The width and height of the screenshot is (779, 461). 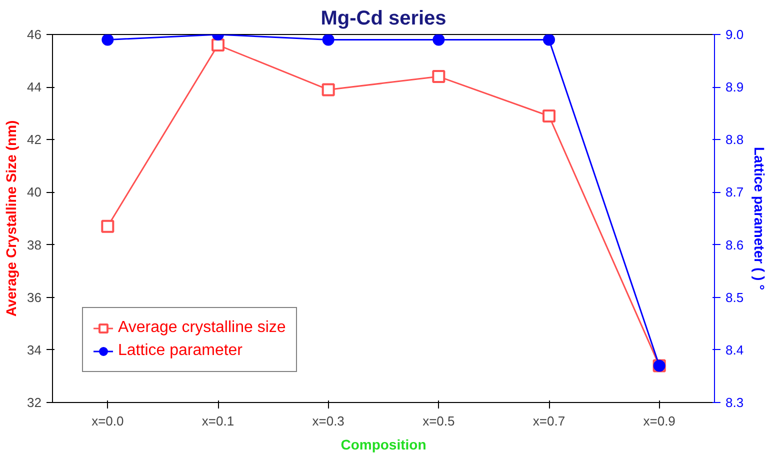 I want to click on y-axis-title: Average Crystalline Size (nm), so click(x=11, y=218).